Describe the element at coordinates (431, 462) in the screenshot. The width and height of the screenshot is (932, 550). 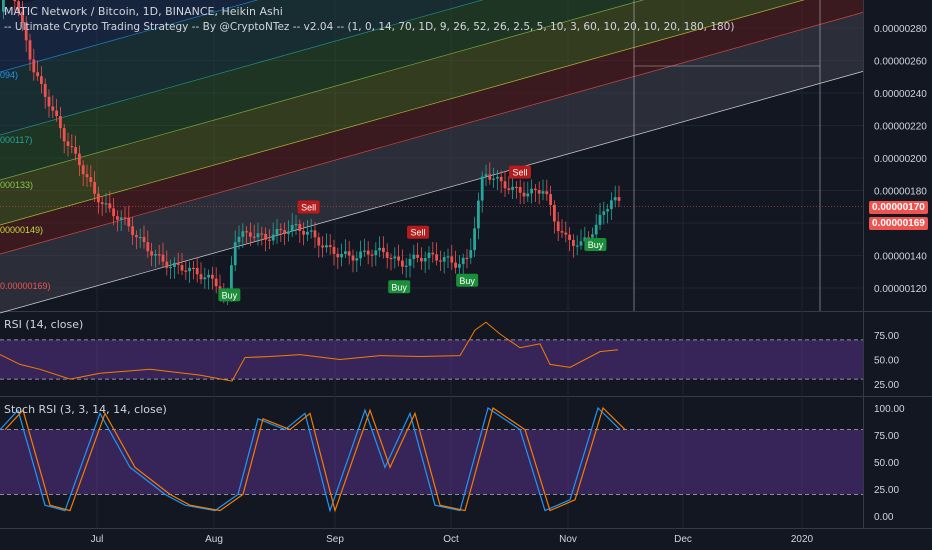
I see `stoch-band` at that location.